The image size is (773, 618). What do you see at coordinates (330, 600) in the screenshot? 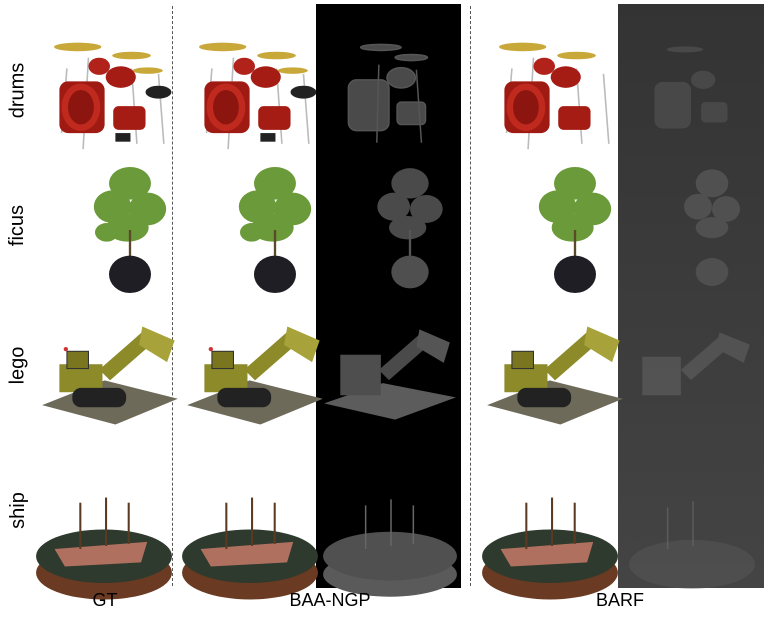
I see `column-label-baa-ngp: BAA-NGP` at bounding box center [330, 600].